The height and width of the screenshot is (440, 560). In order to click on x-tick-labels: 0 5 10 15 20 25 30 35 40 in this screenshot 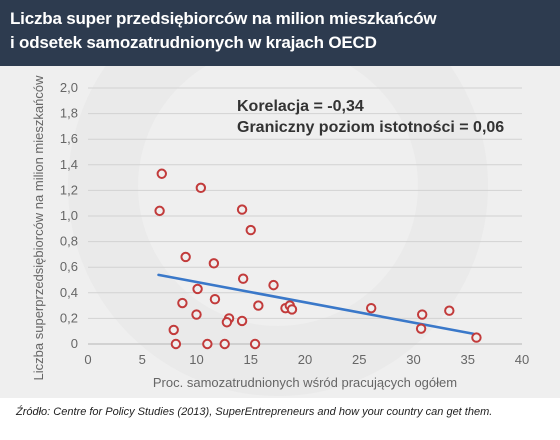, I will do `click(306, 359)`.